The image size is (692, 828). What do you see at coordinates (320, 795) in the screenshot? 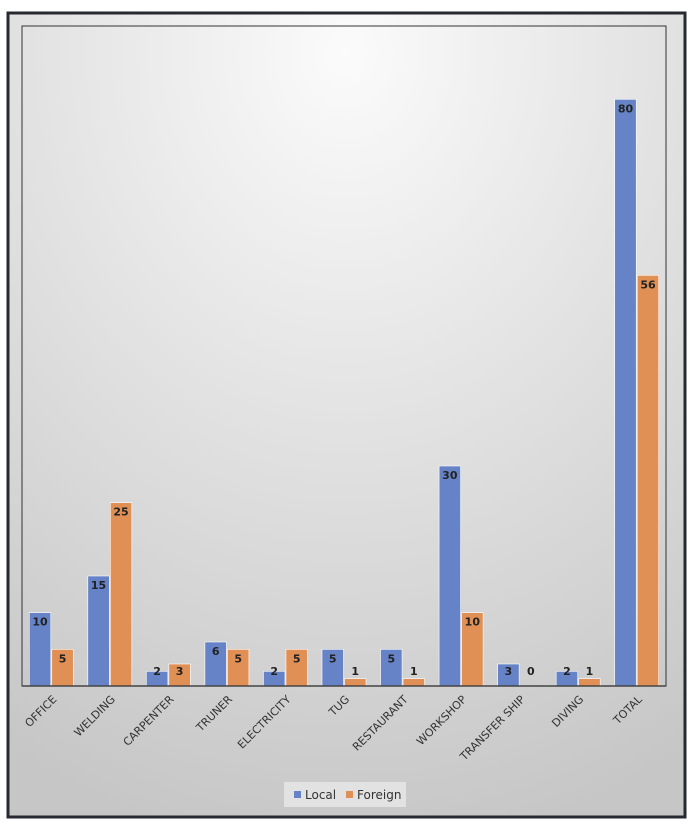
I see `legend-label-local: Local` at bounding box center [320, 795].